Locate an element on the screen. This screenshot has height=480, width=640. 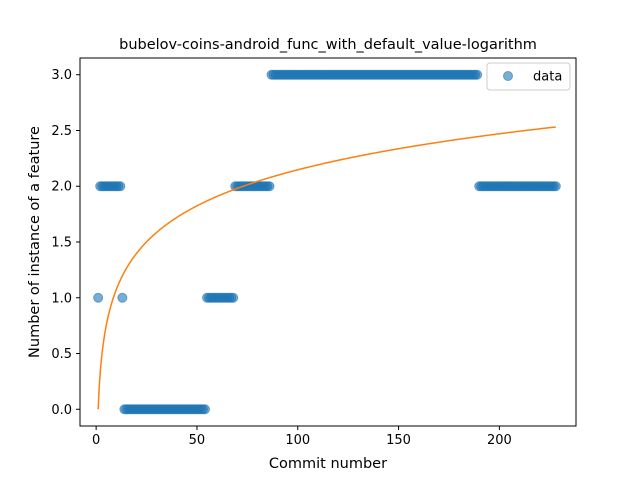
y-tick-label: 0.0 is located at coordinates (61, 410).